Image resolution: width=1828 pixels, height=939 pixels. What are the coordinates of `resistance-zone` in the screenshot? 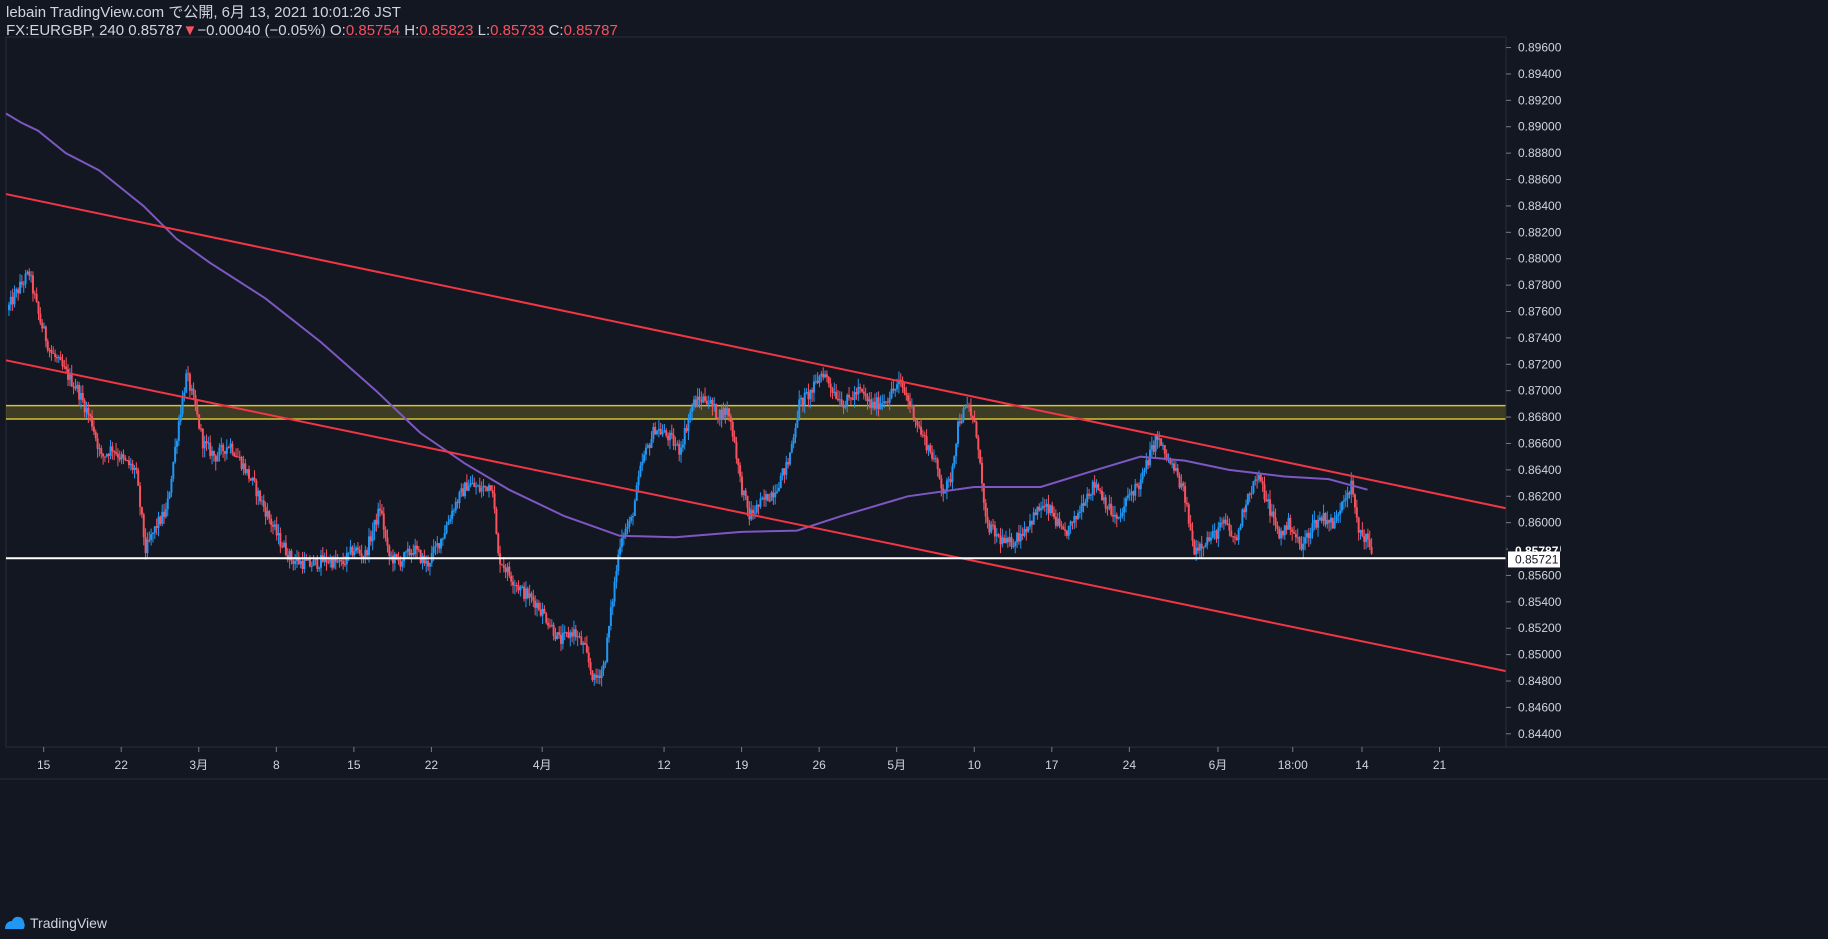 It's located at (756, 412).